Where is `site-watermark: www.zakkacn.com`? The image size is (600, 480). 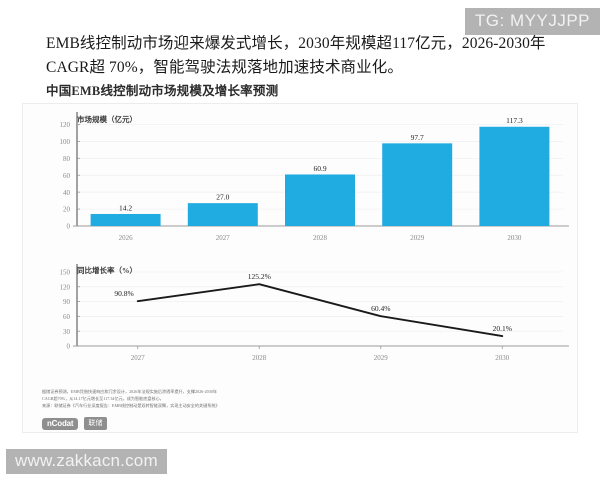 site-watermark: www.zakkacn.com is located at coordinates (86, 461).